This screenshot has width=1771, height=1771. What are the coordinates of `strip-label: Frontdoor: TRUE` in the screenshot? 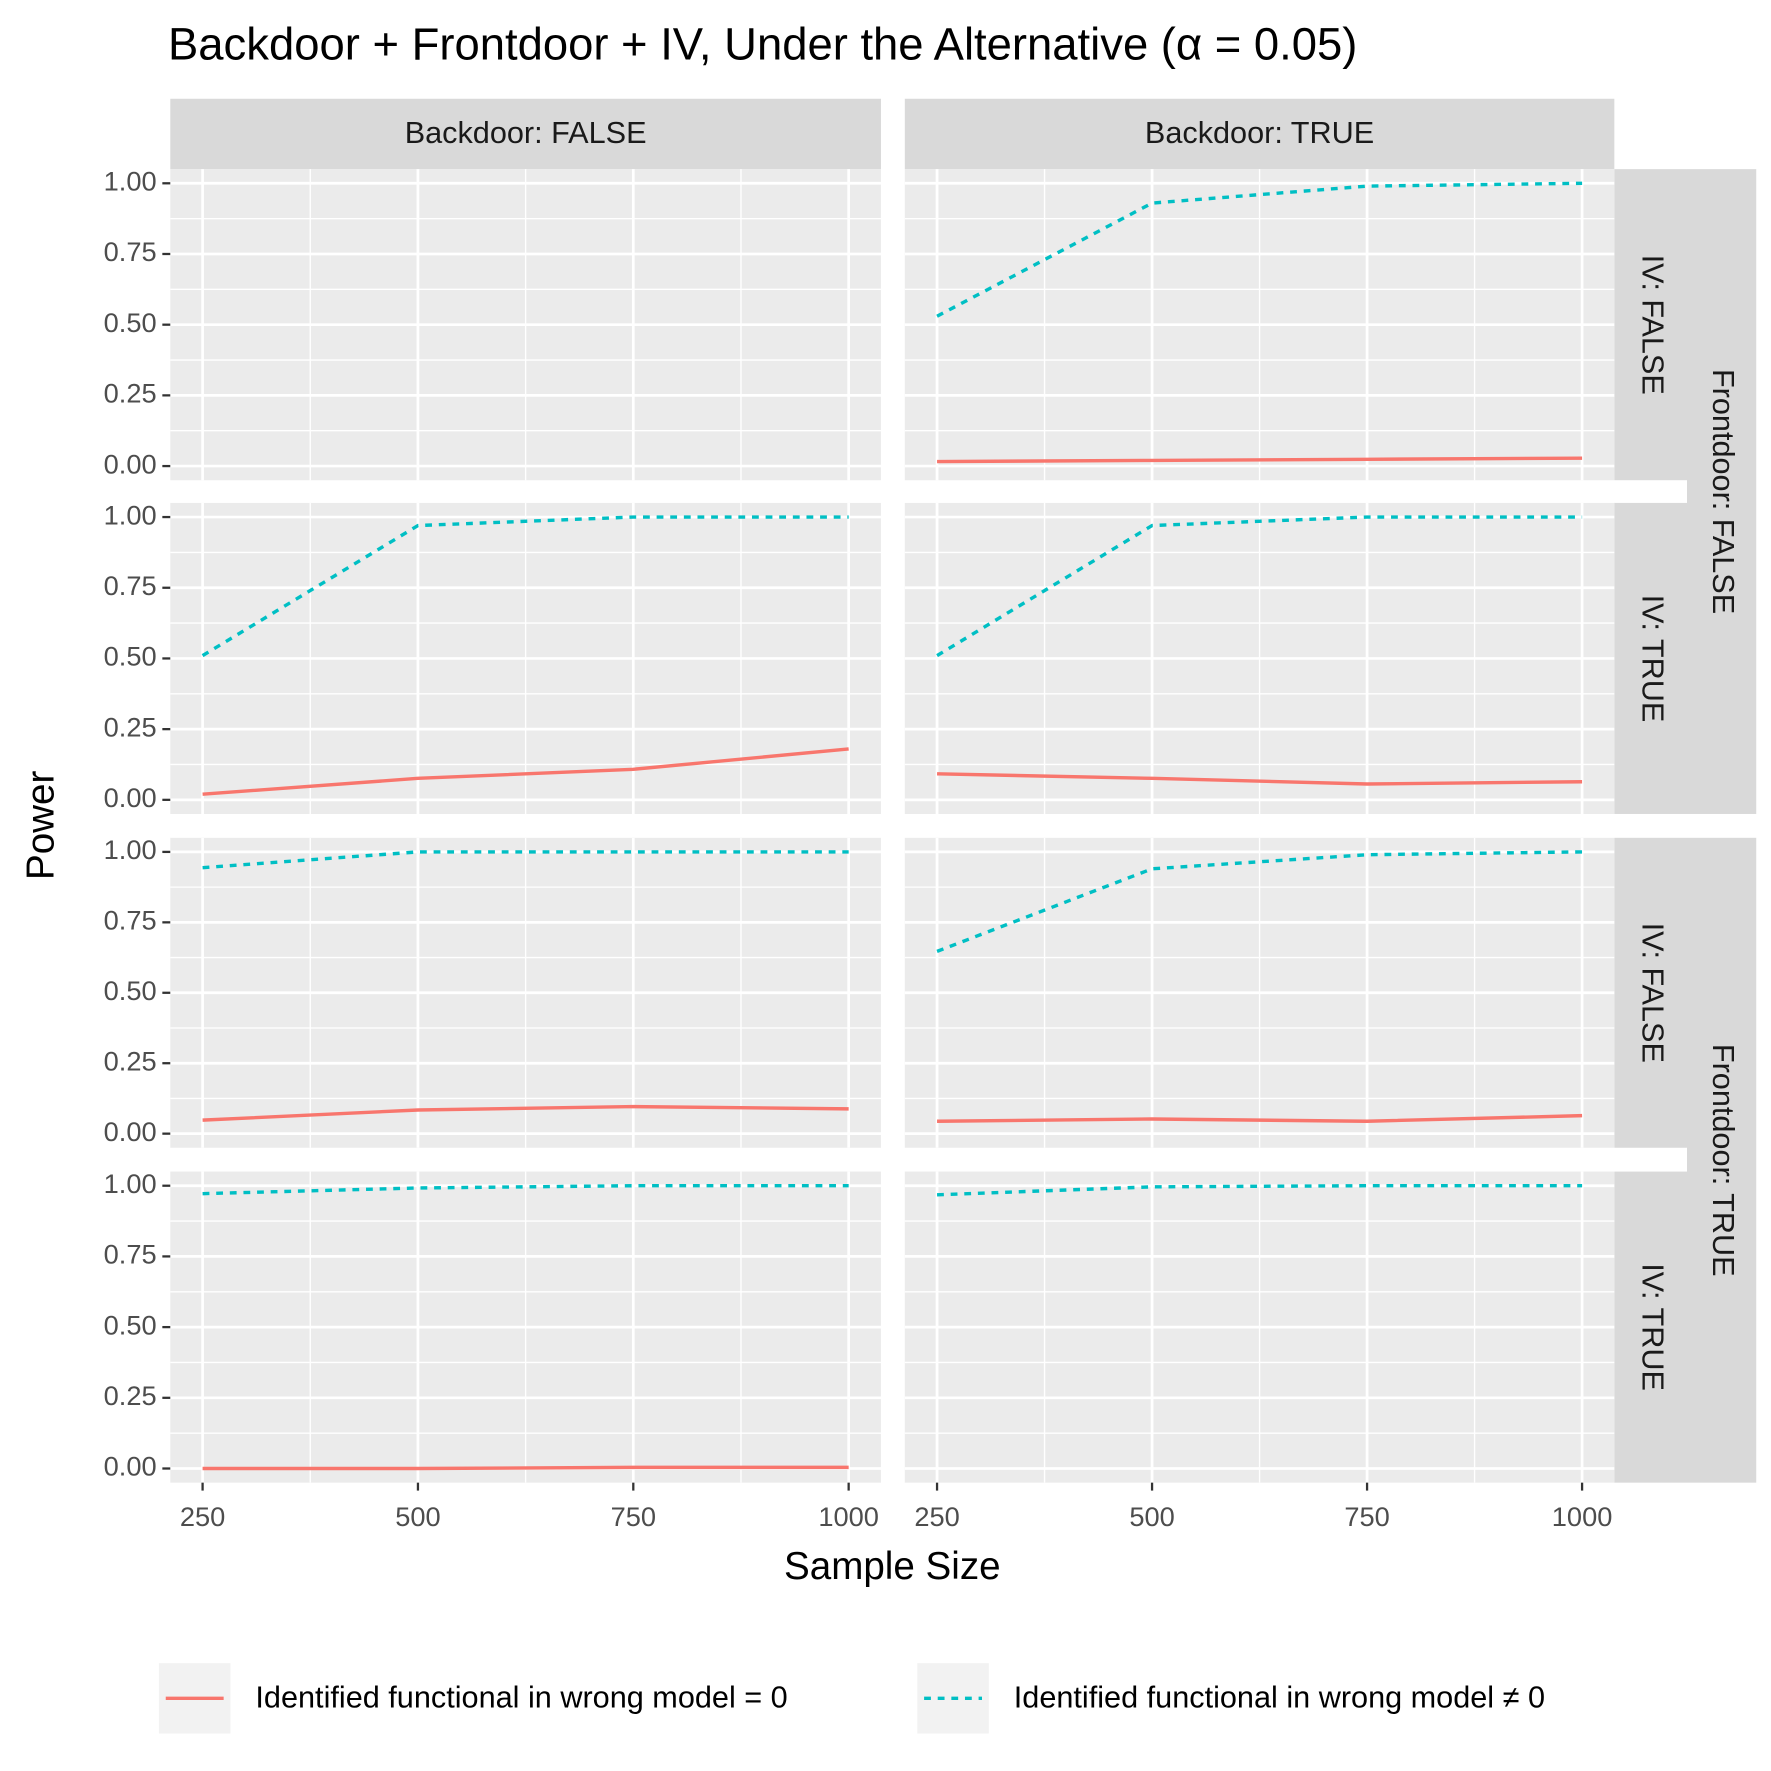 It's located at (1723, 1160).